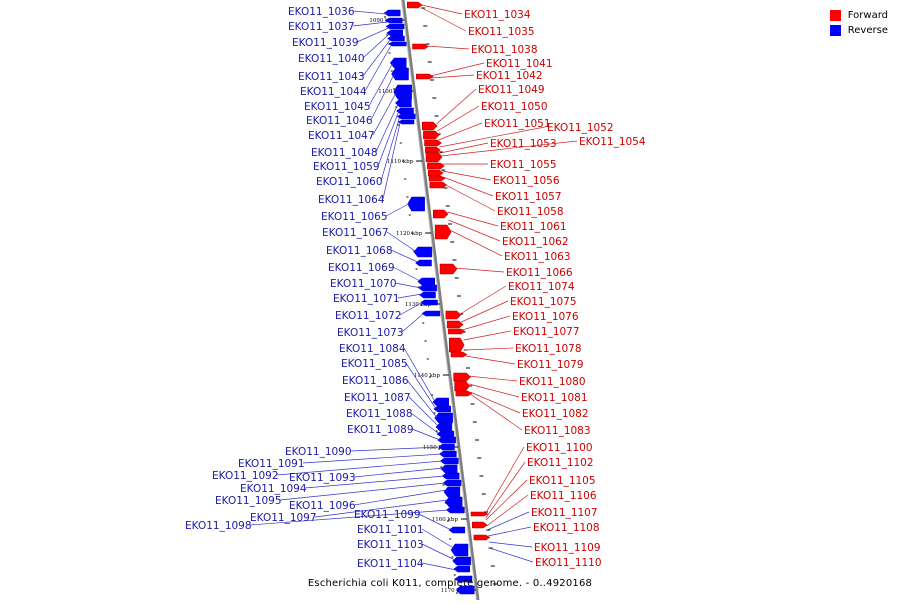 This screenshot has width=900, height=604. I want to click on reverse-gene-label: EKO11_1060, so click(349, 182).